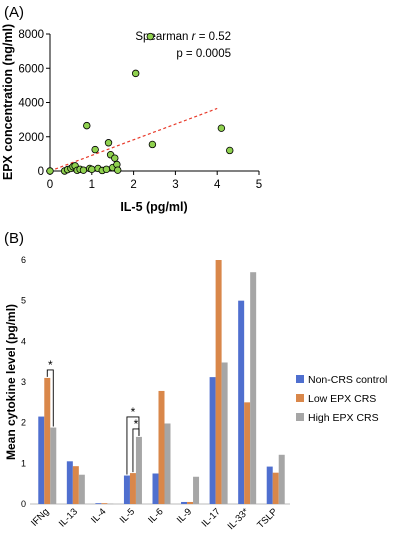  Describe the element at coordinates (184, 515) in the screenshot. I see `x-tick-label: IL-9` at that location.